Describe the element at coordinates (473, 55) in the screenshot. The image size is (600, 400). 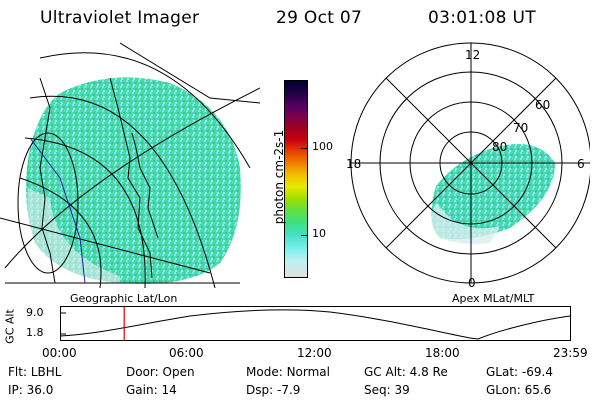
I see `mlt-label-12: 12` at that location.